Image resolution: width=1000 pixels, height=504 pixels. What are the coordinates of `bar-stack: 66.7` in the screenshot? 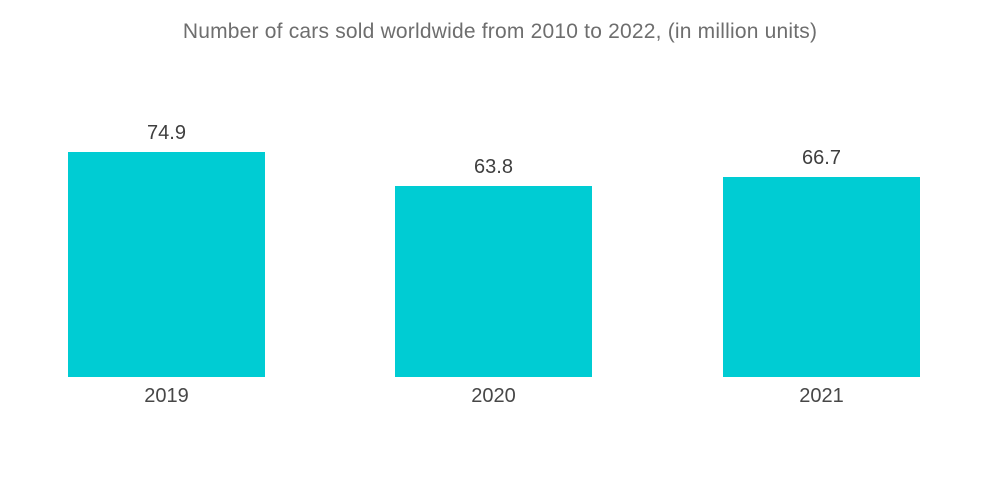 It's located at (821, 262).